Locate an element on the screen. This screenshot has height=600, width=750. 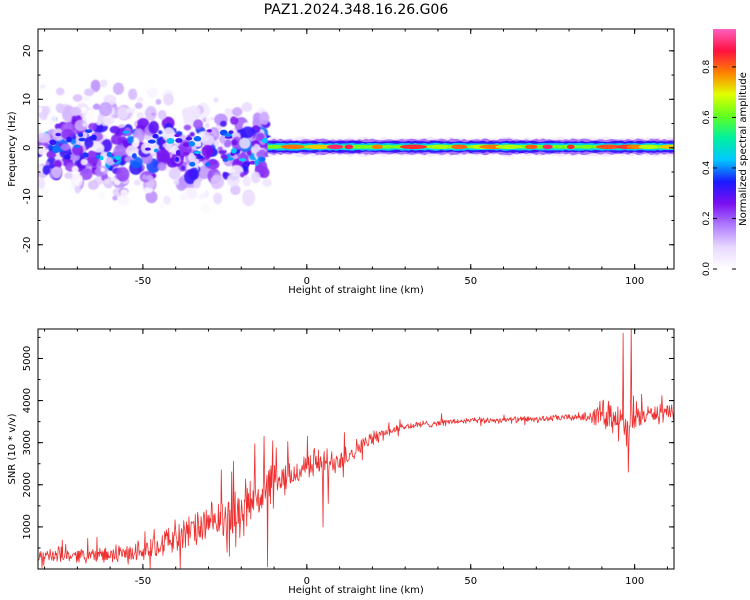
colorbar-tick-label: 0.0 is located at coordinates (707, 269).